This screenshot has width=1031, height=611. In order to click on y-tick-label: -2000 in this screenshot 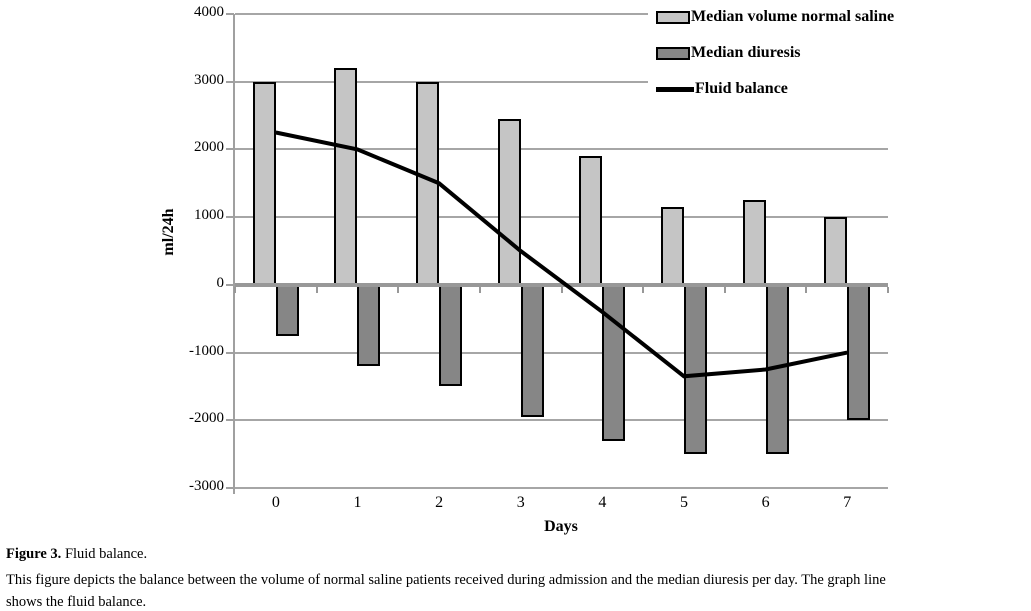, I will do `click(206, 418)`.